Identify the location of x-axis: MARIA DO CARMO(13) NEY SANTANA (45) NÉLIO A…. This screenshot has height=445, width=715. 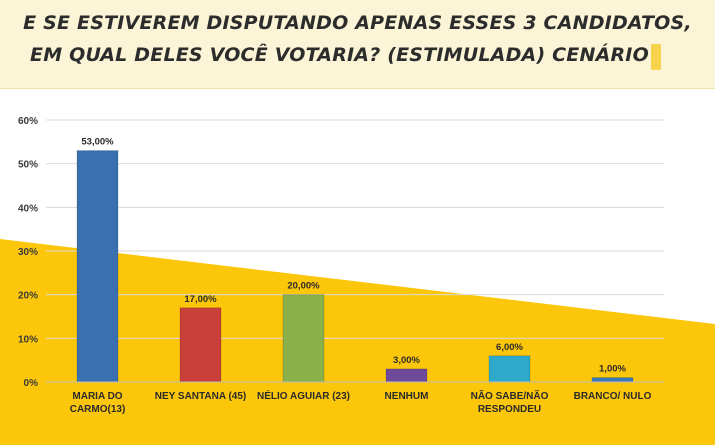
(355, 398).